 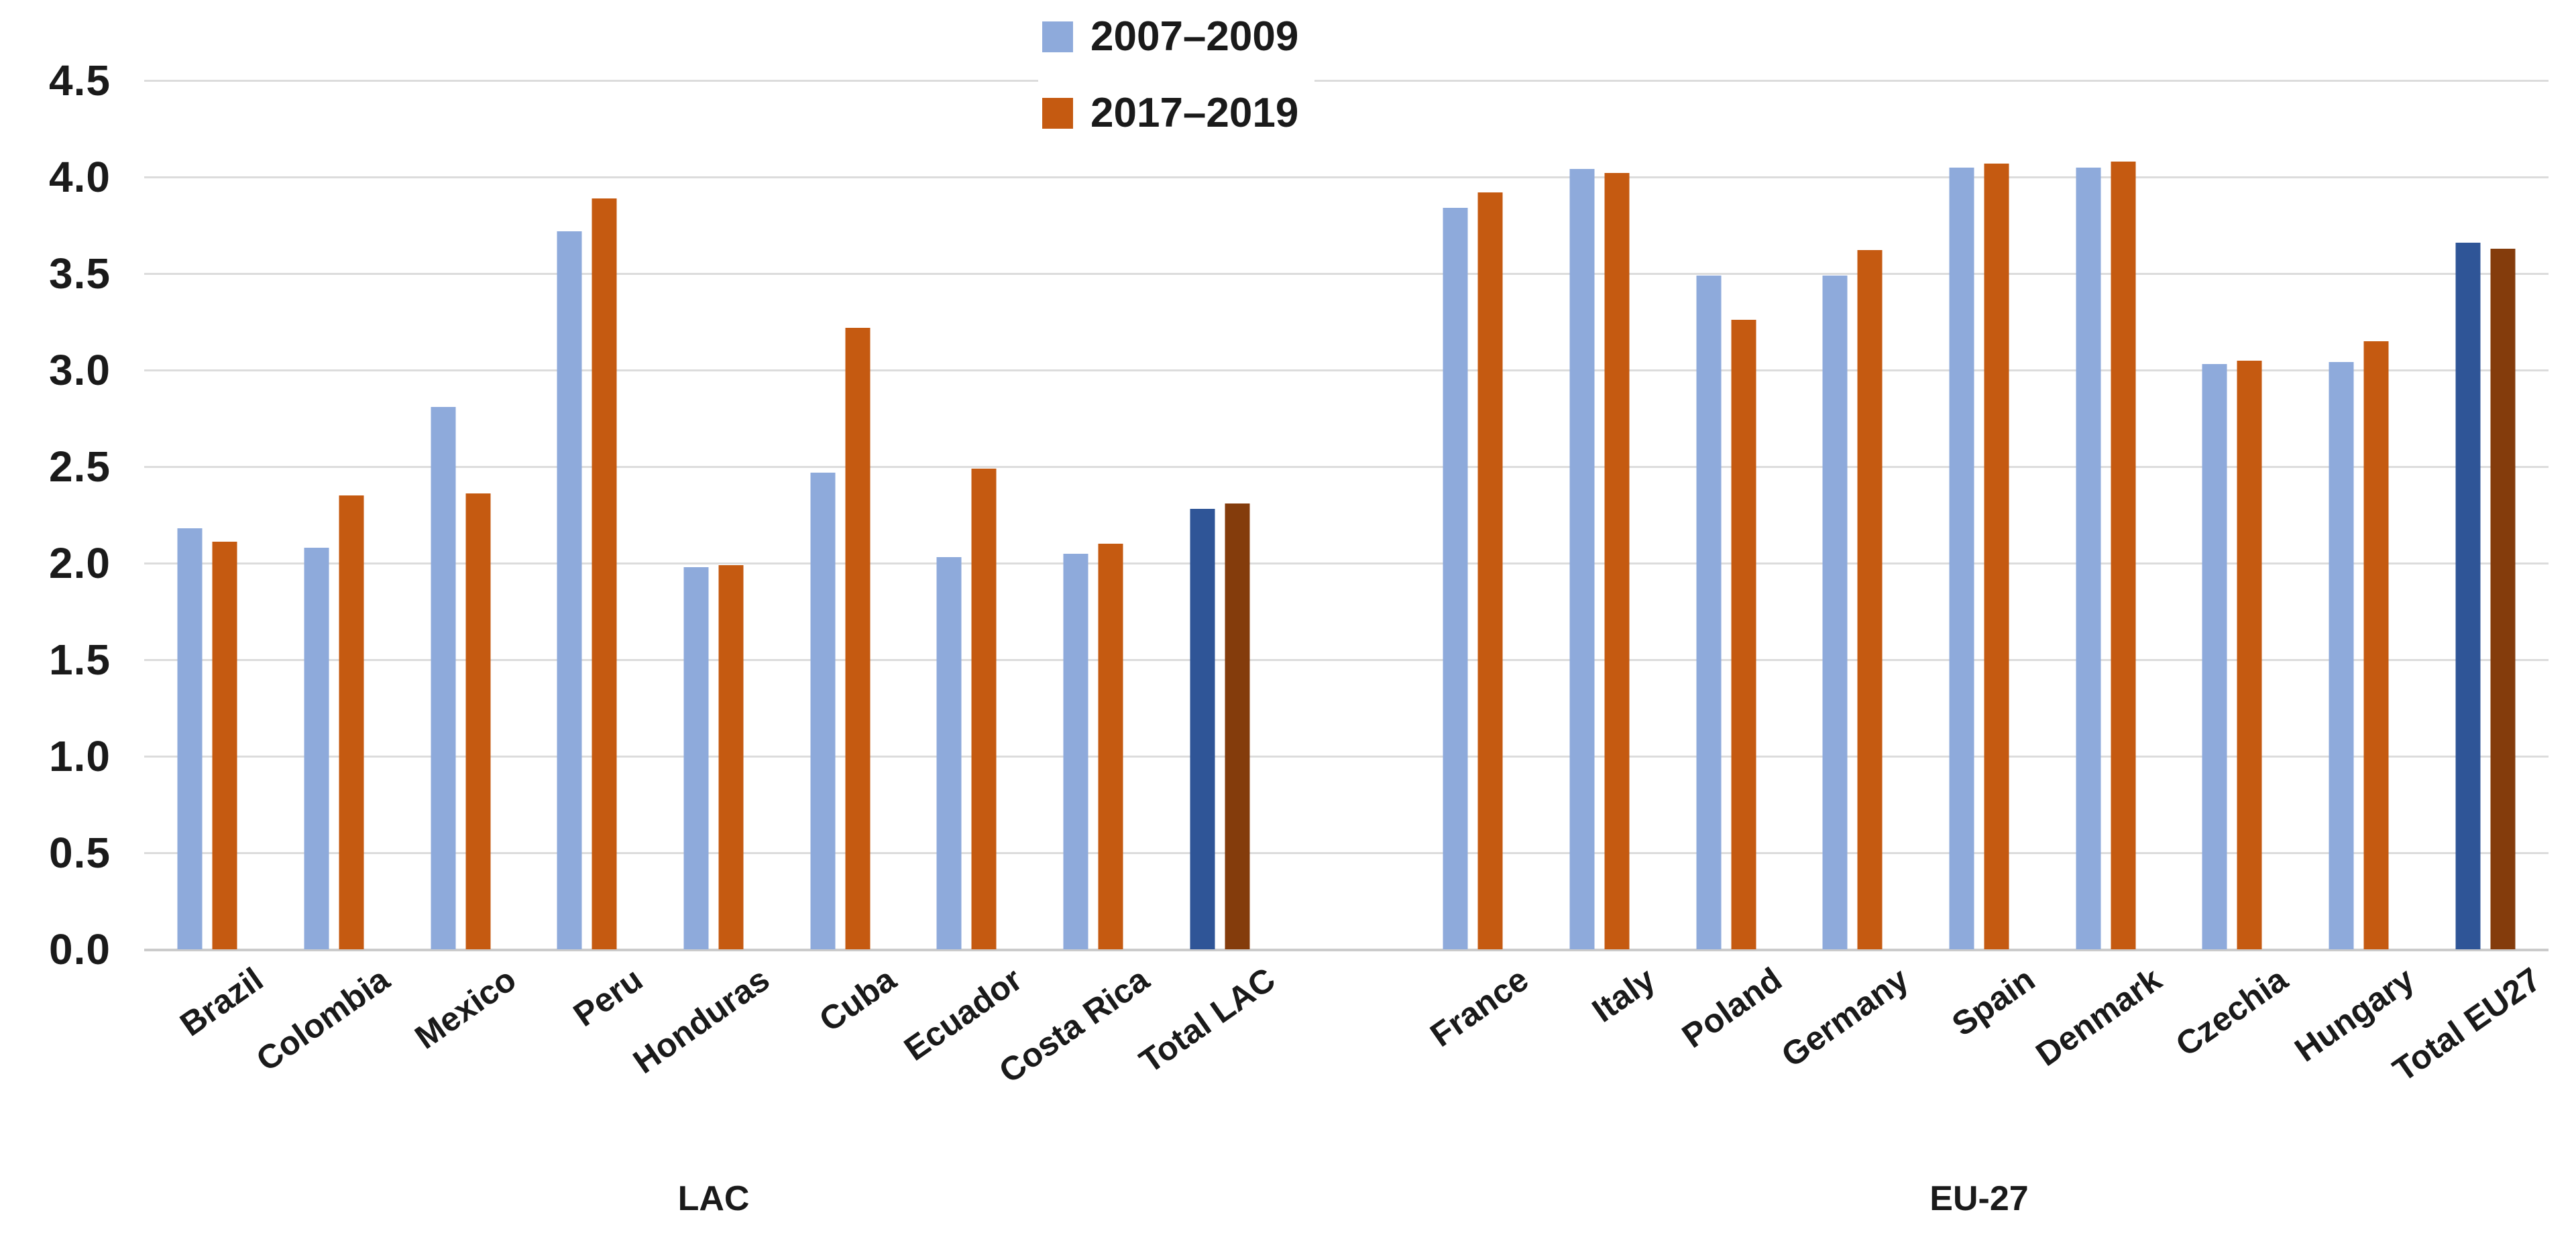 What do you see at coordinates (1473, 570) in the screenshot?
I see `bar-pair-france` at bounding box center [1473, 570].